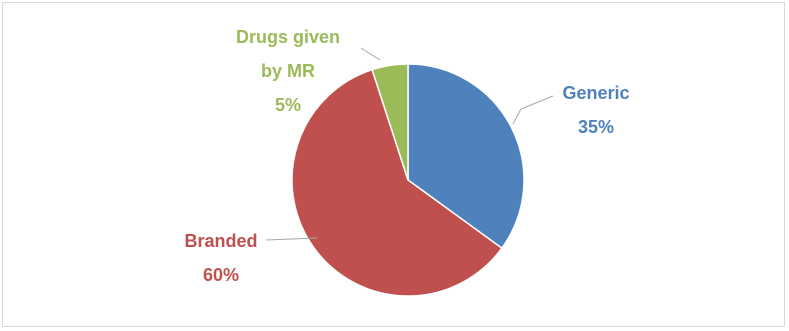 Image resolution: width=789 pixels, height=331 pixels. I want to click on leader-line-generic, so click(533, 110).